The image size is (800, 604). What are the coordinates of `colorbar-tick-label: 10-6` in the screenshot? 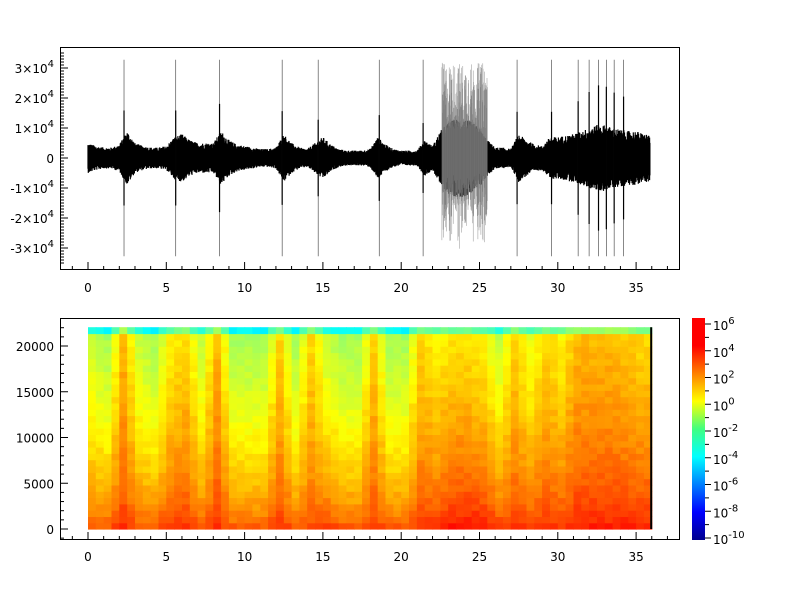 It's located at (725, 485).